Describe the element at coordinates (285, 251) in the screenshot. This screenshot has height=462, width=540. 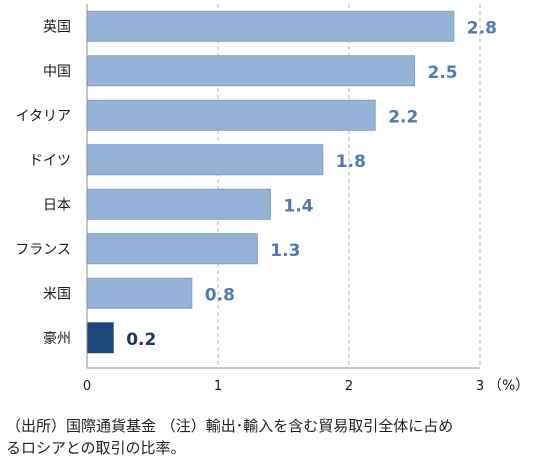
I see `value-label: 1.3` at that location.